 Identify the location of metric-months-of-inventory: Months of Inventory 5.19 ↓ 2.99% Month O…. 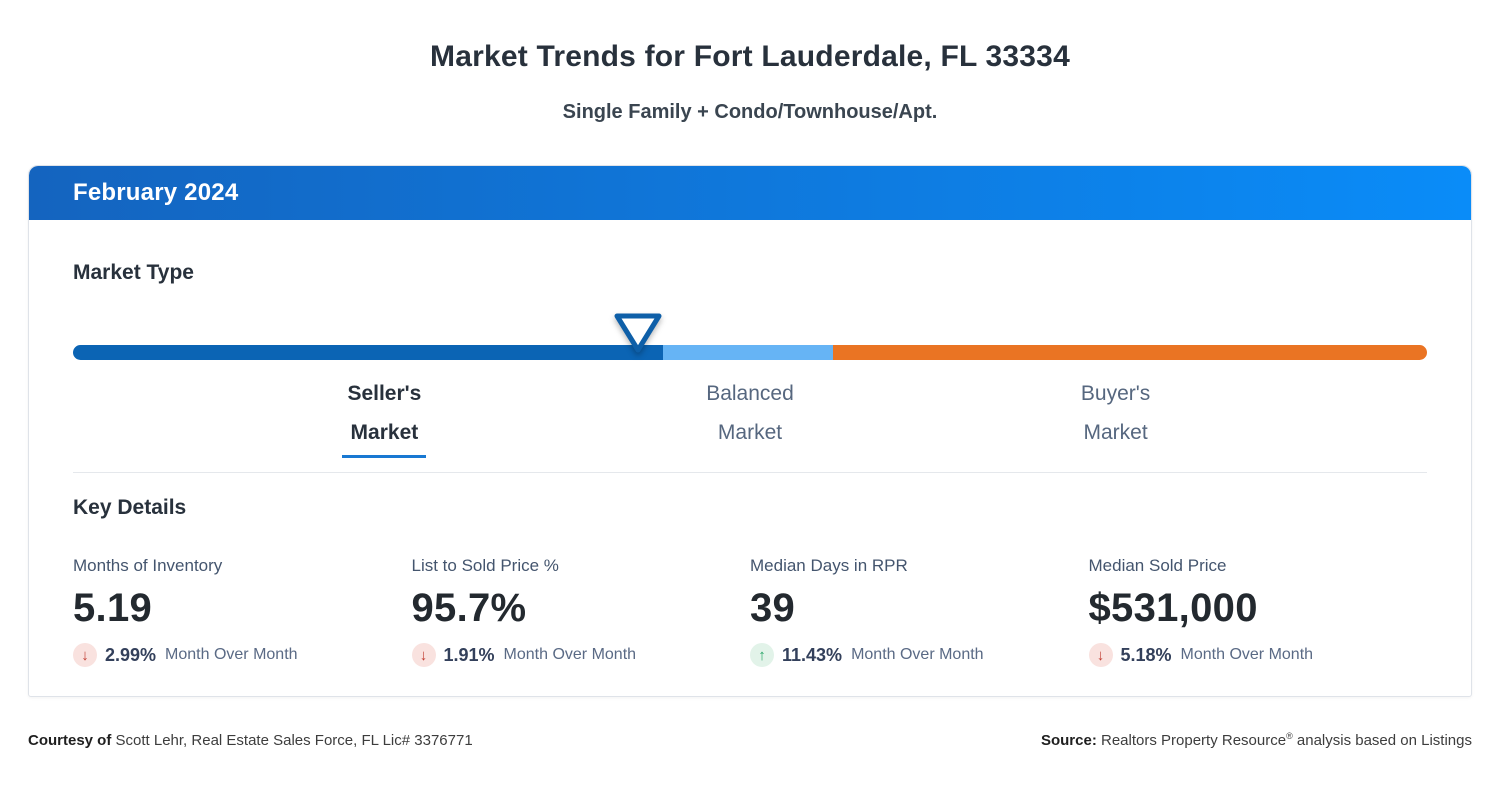
(242, 611).